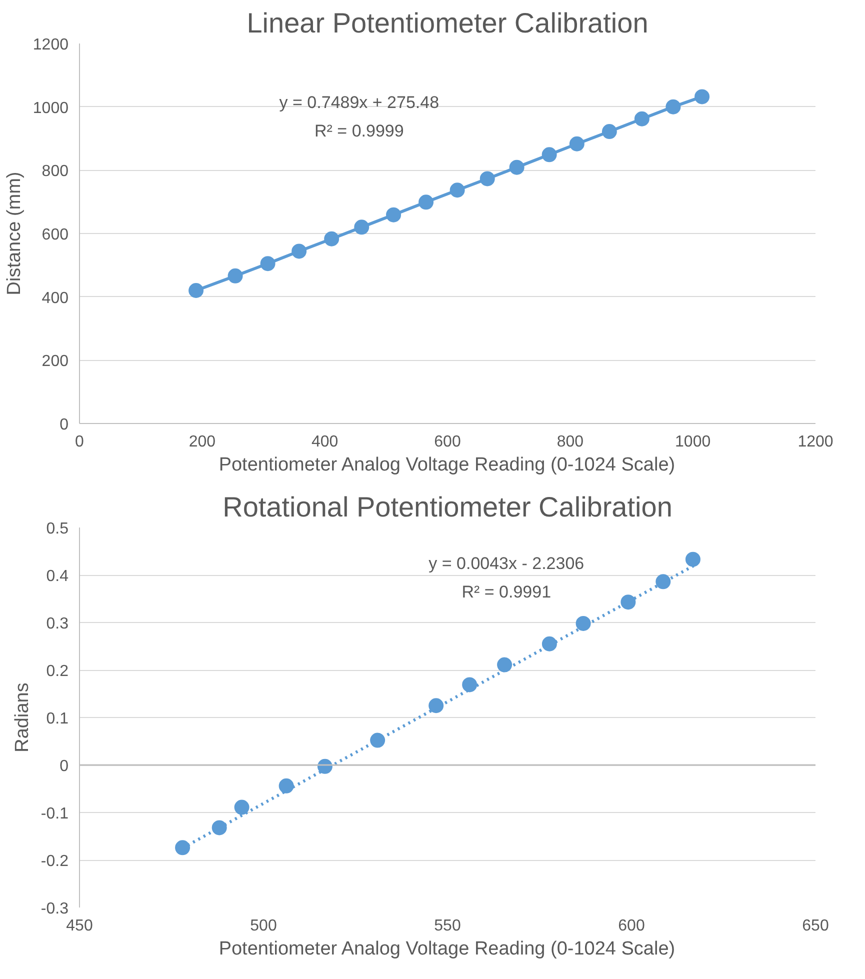  I want to click on y-tick-label: 0.3, so click(57, 624).